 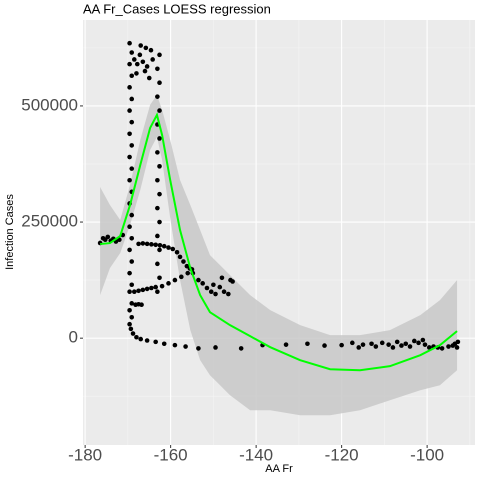 What do you see at coordinates (10, 232) in the screenshot?
I see `y-axis-label: Infection Cases` at bounding box center [10, 232].